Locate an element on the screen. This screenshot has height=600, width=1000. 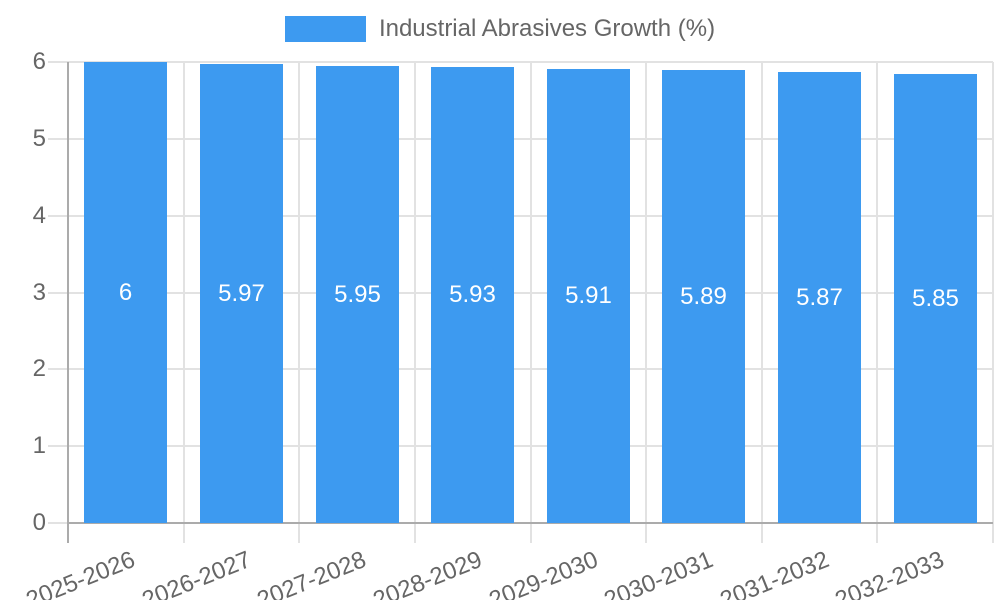
bar-value-label: 5.91 is located at coordinates (588, 295).